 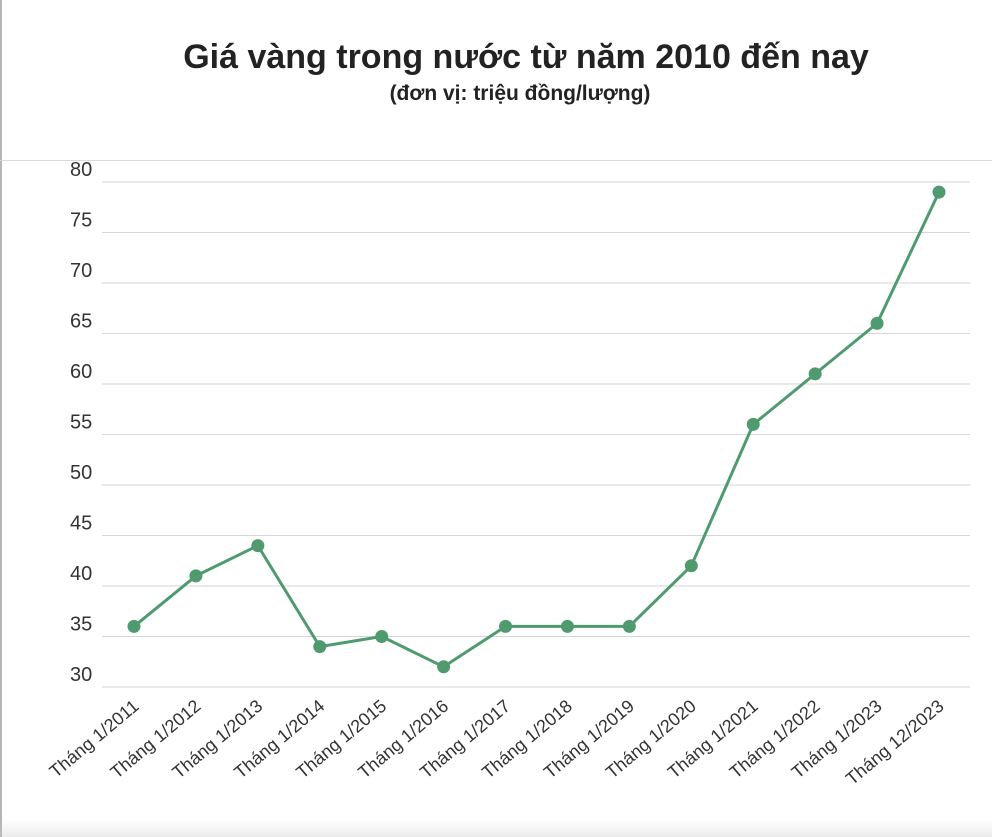 What do you see at coordinates (496, 828) in the screenshot?
I see `bottom-shade` at bounding box center [496, 828].